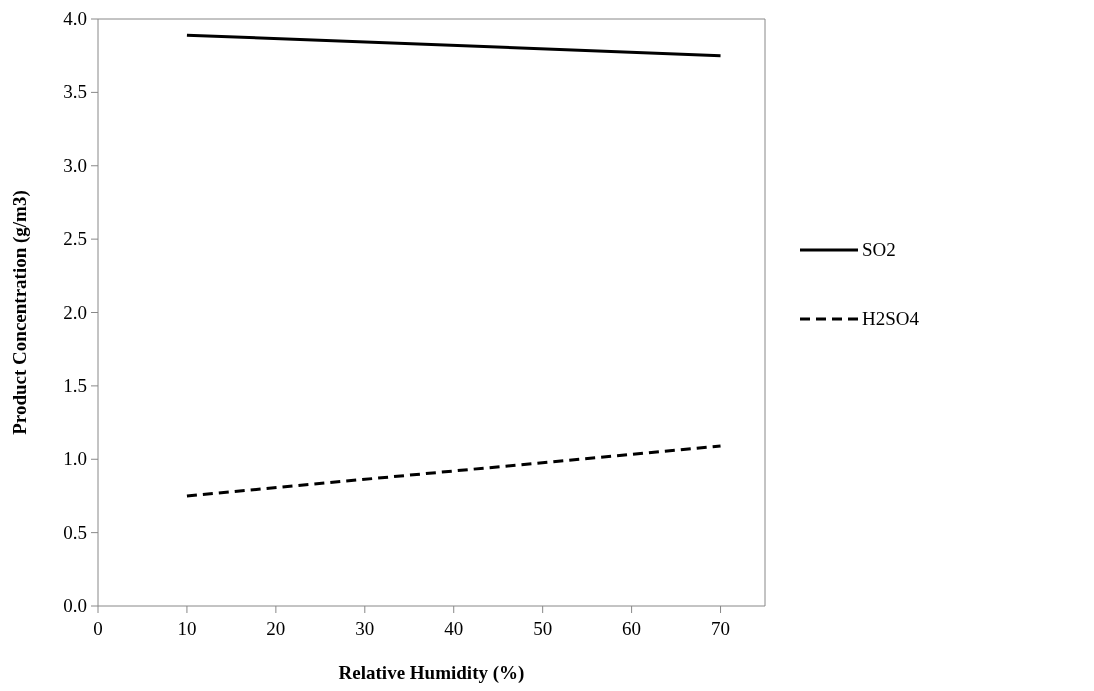 Image resolution: width=1094 pixels, height=691 pixels. What do you see at coordinates (187, 628) in the screenshot?
I see `x-tick-label: 10` at bounding box center [187, 628].